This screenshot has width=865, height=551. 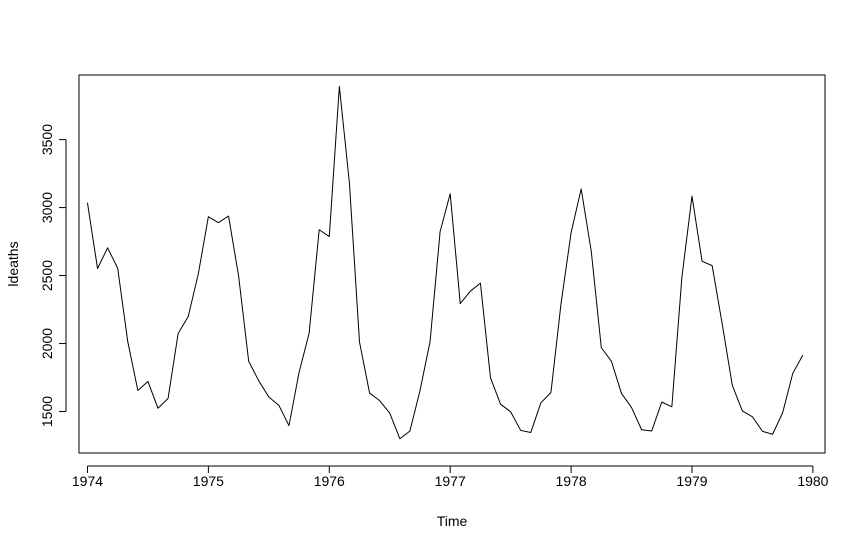 I want to click on y-tick-label: 1500, so click(x=47, y=411).